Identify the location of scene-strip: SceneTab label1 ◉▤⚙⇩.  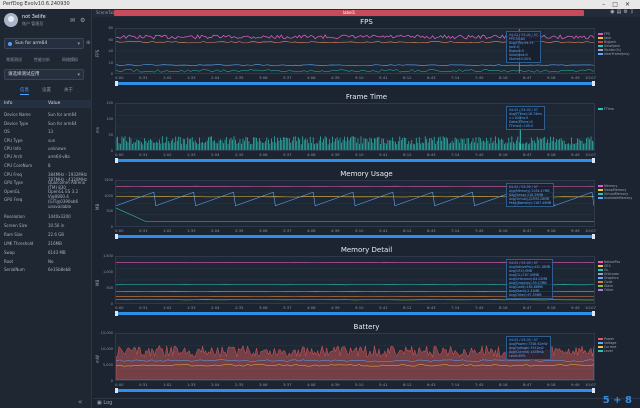
(366, 13).